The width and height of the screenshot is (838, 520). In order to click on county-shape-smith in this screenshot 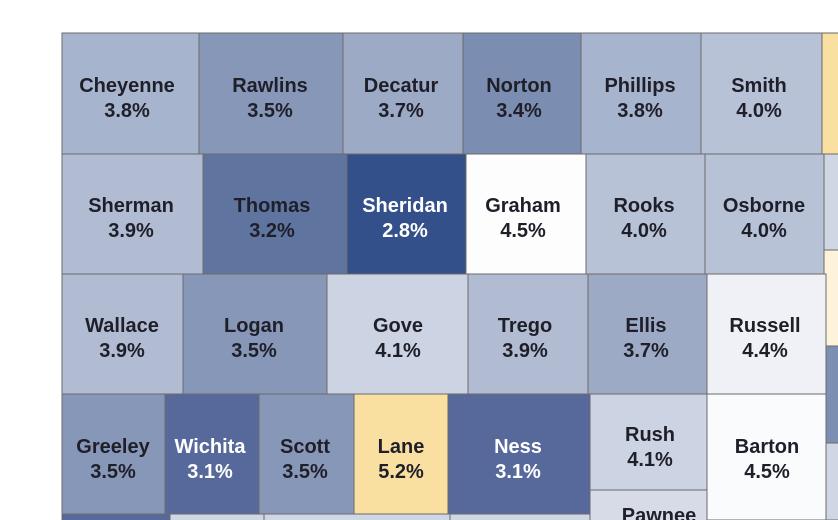, I will do `click(761, 93)`.